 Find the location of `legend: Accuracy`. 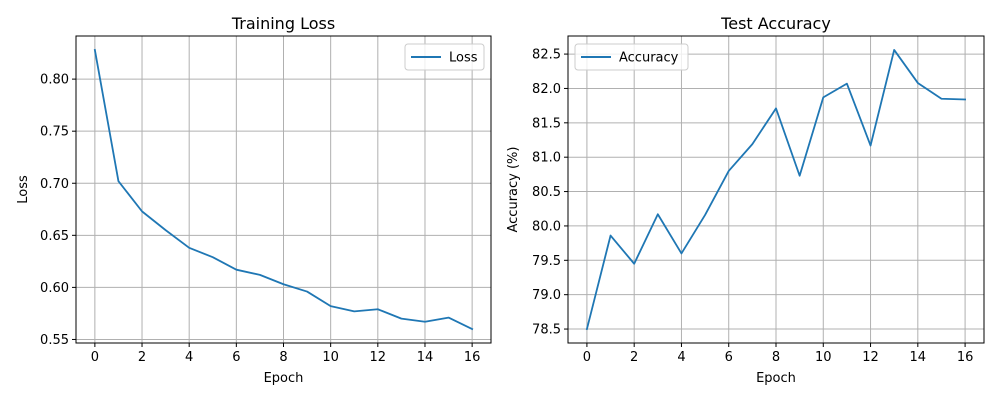

legend: Accuracy is located at coordinates (631, 57).